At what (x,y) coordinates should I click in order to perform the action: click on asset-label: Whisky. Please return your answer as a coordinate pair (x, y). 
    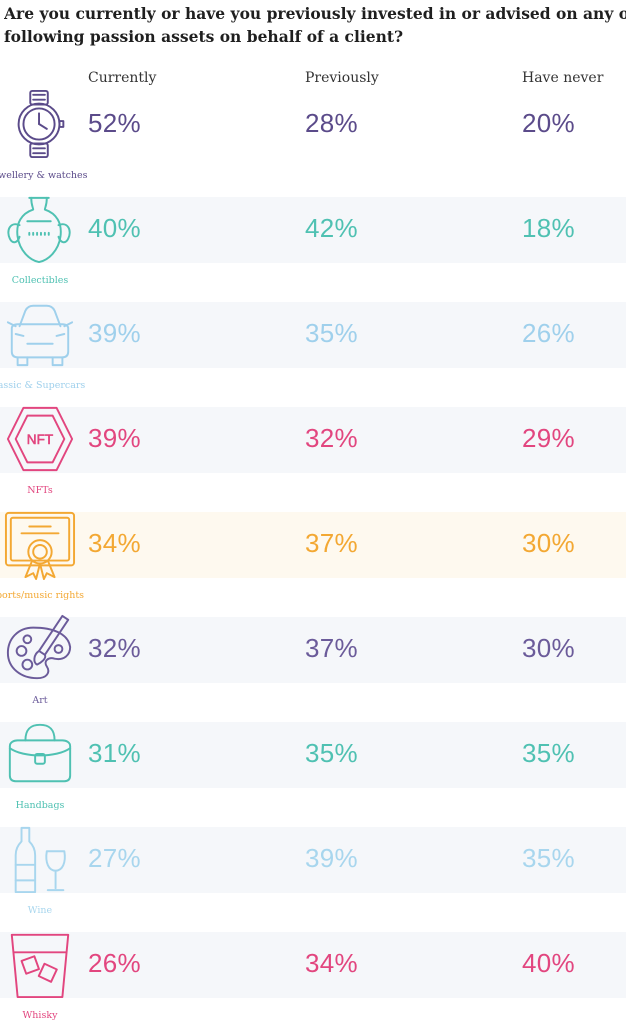
    Looking at the image, I should click on (40, 1015).